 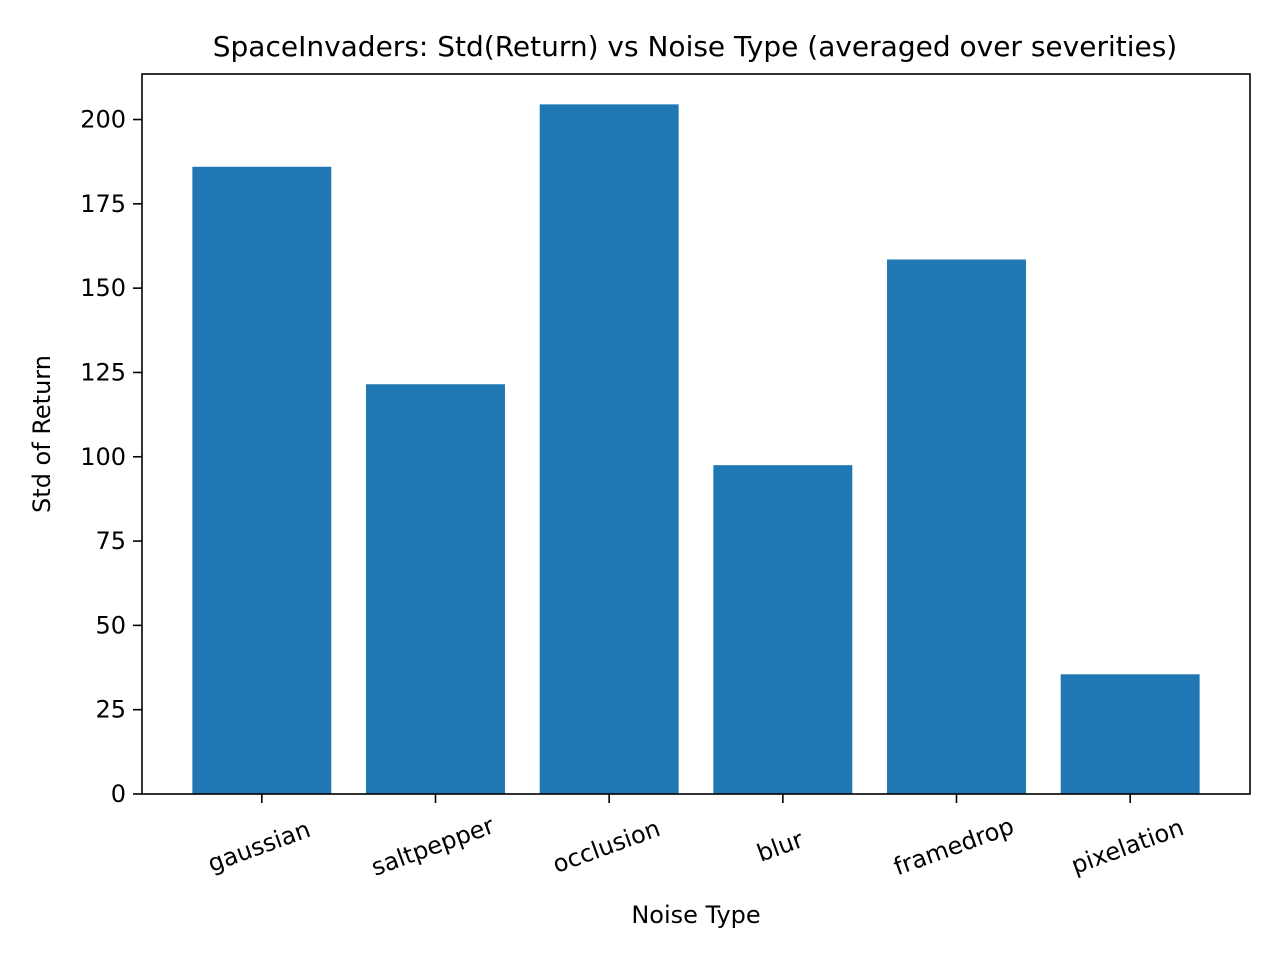 I want to click on bar-gaussian, so click(x=262, y=480).